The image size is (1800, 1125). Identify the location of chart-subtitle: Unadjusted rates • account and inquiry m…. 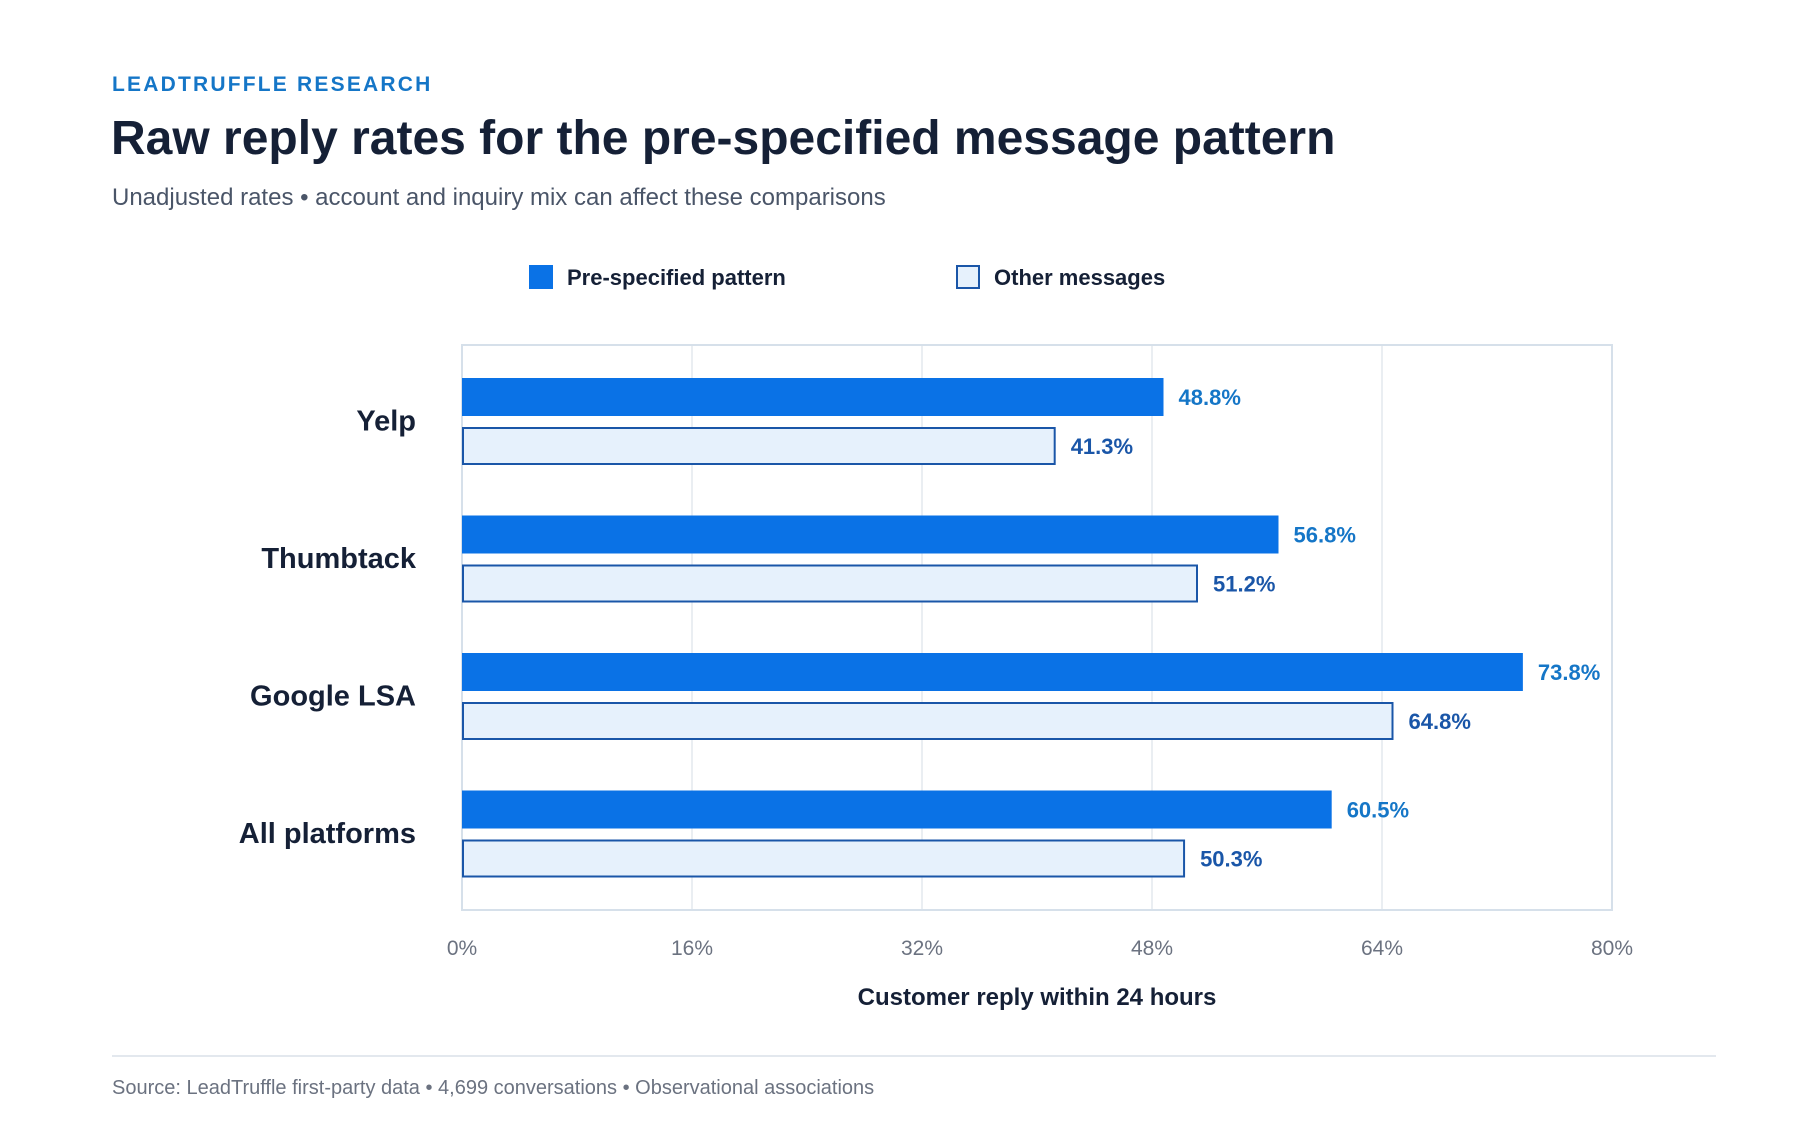
(499, 197).